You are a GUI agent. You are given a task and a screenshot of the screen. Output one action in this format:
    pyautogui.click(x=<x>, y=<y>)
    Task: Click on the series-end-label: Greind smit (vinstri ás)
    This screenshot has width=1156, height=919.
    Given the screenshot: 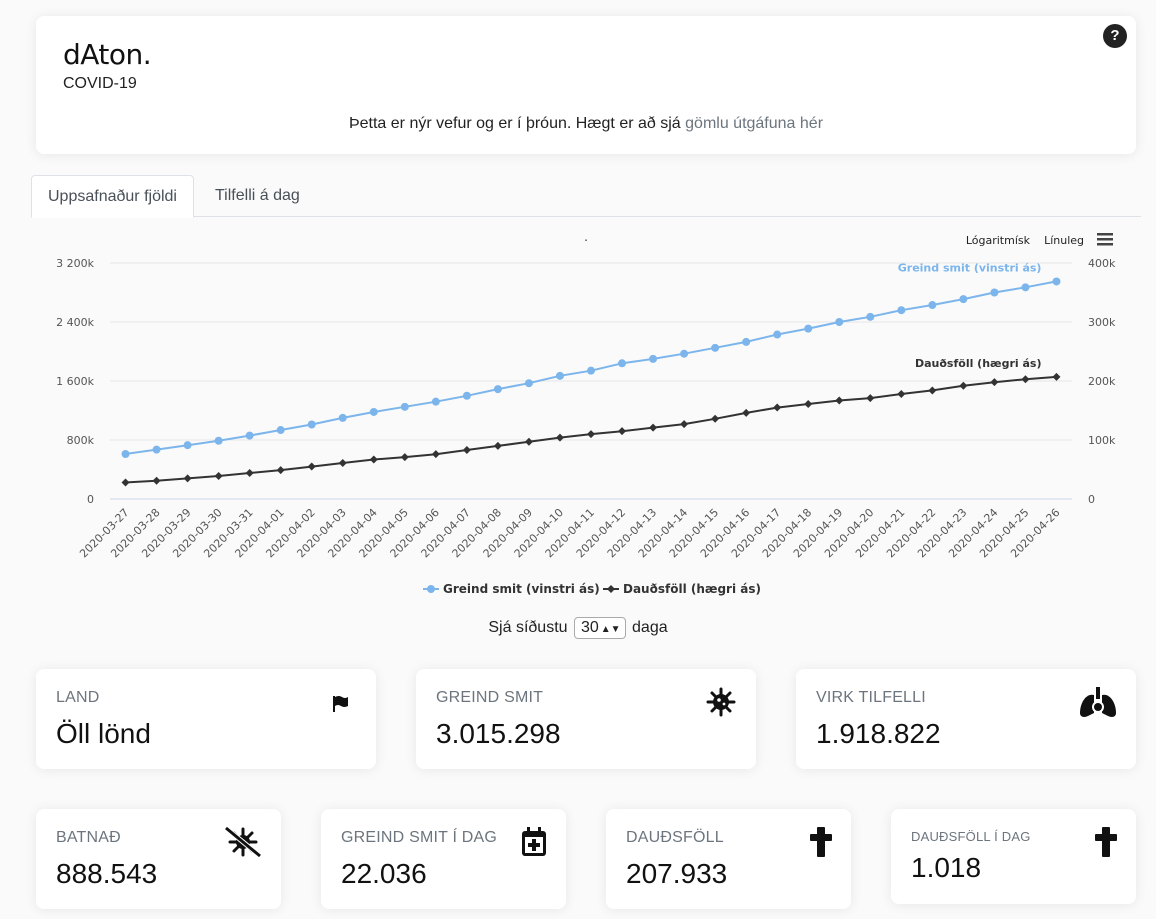 What is the action you would take?
    pyautogui.click(x=970, y=267)
    